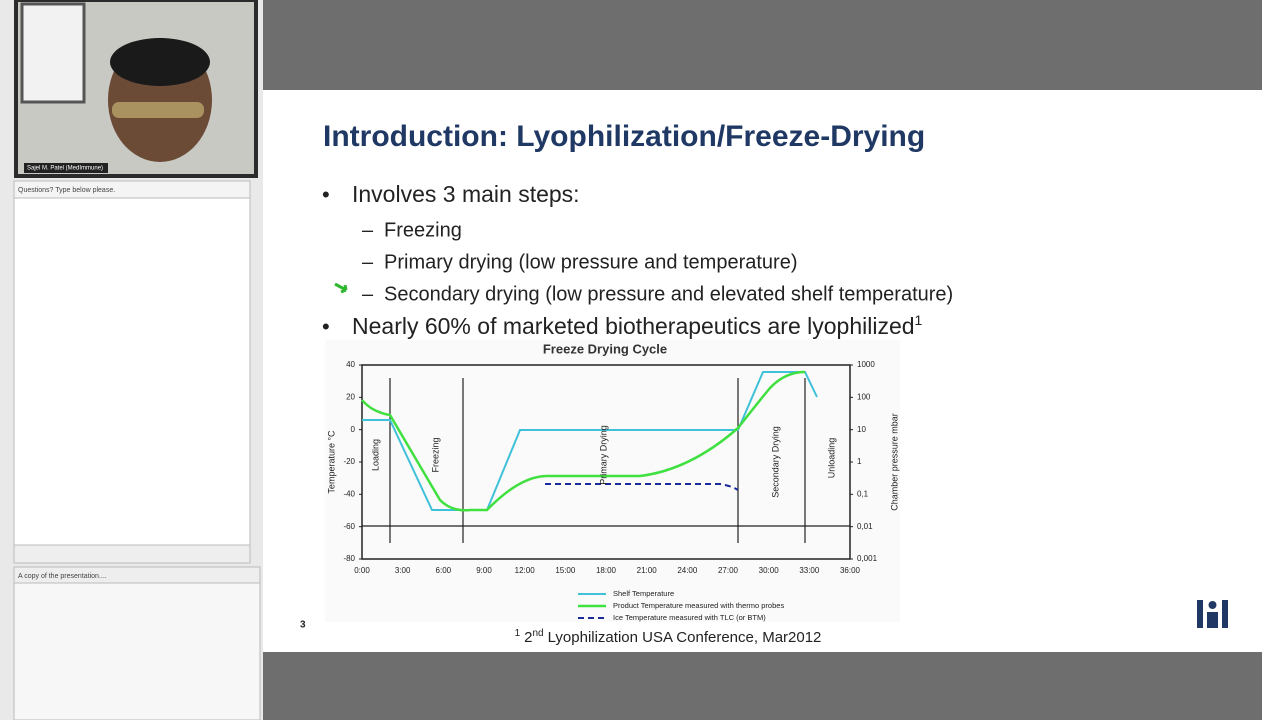 The image size is (1280, 725). Describe the element at coordinates (1212, 605) in the screenshot. I see `logo-dot` at that location.